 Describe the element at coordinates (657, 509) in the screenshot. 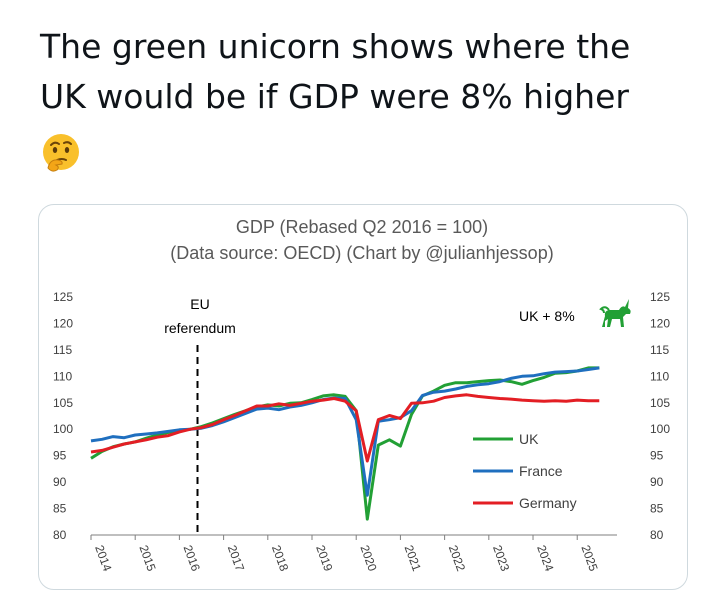

I see `y-tick-label-right: 85` at that location.